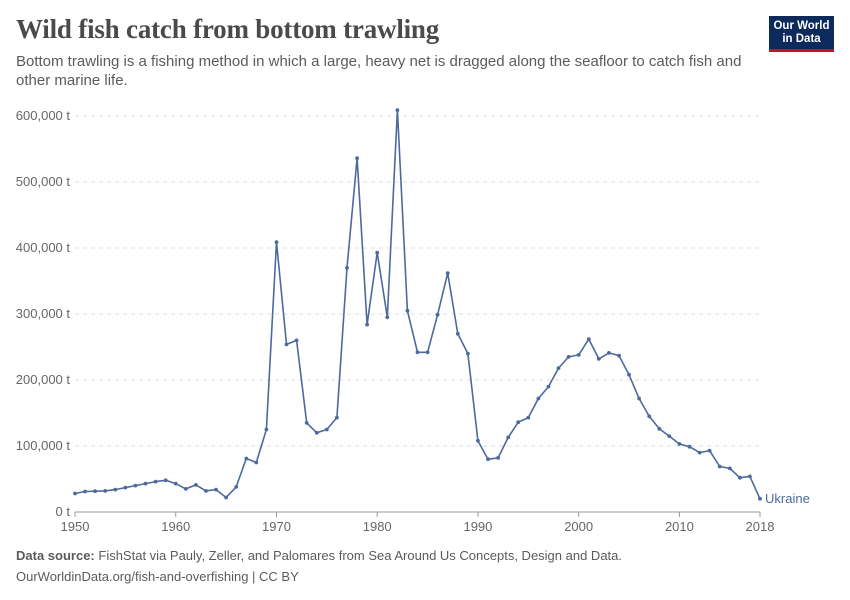 The image size is (850, 600). Describe the element at coordinates (418, 523) in the screenshot. I see `x-axis-ticks: 1950 1960 1970 1980 1990 2000 2010 2018` at that location.